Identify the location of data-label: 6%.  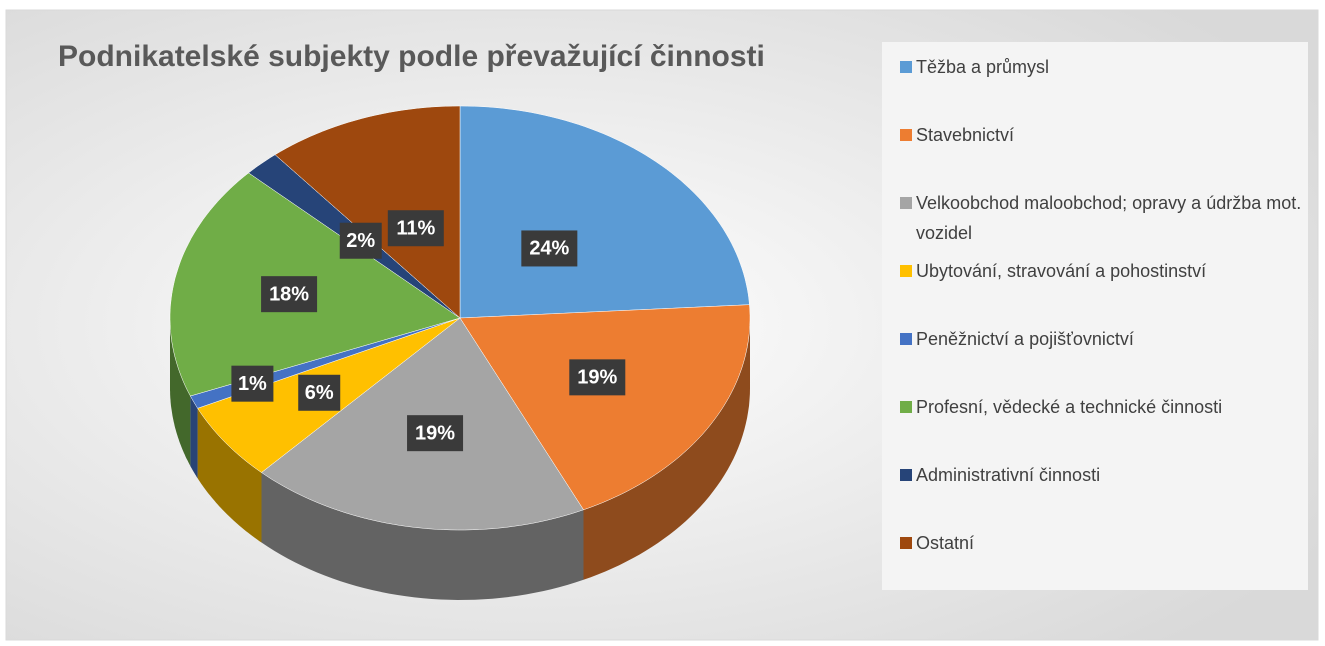
(319, 393).